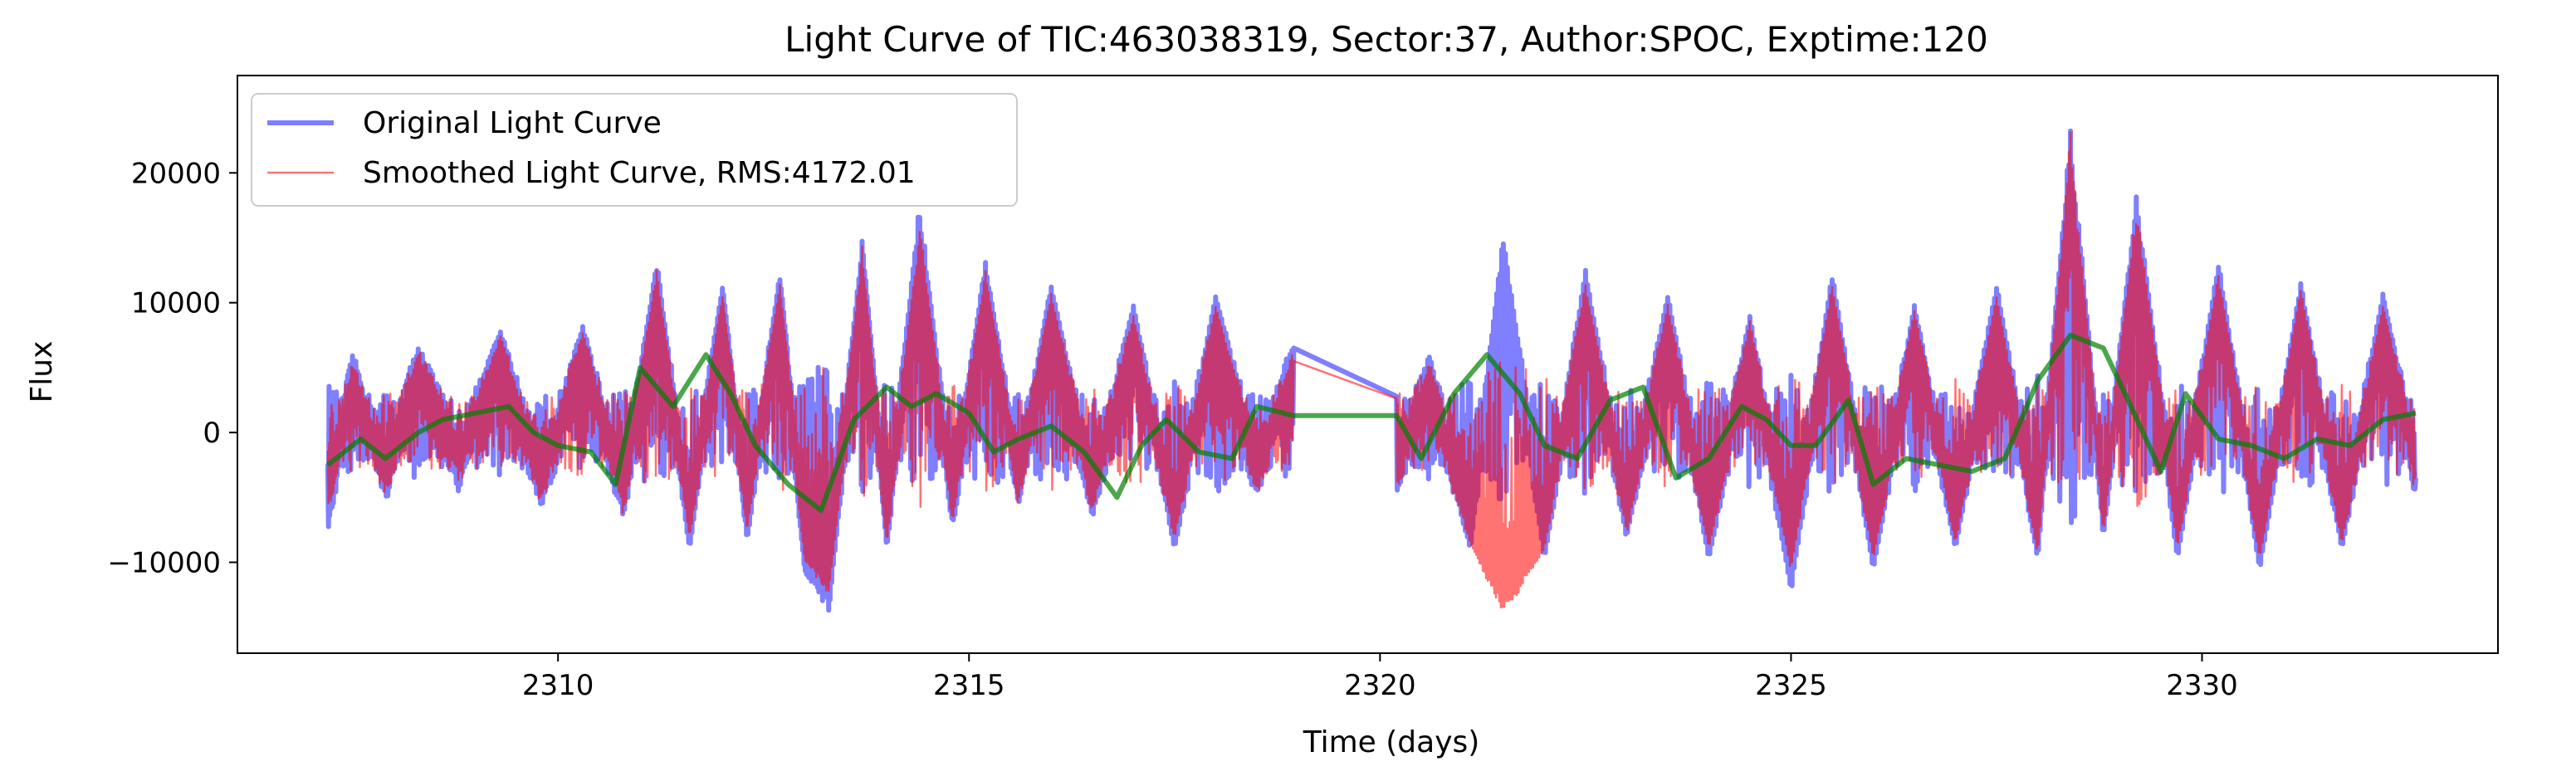 The image size is (2576, 781). I want to click on x-axis-ticks: 2310 2315 2320 2325 2330, so click(1380, 677).